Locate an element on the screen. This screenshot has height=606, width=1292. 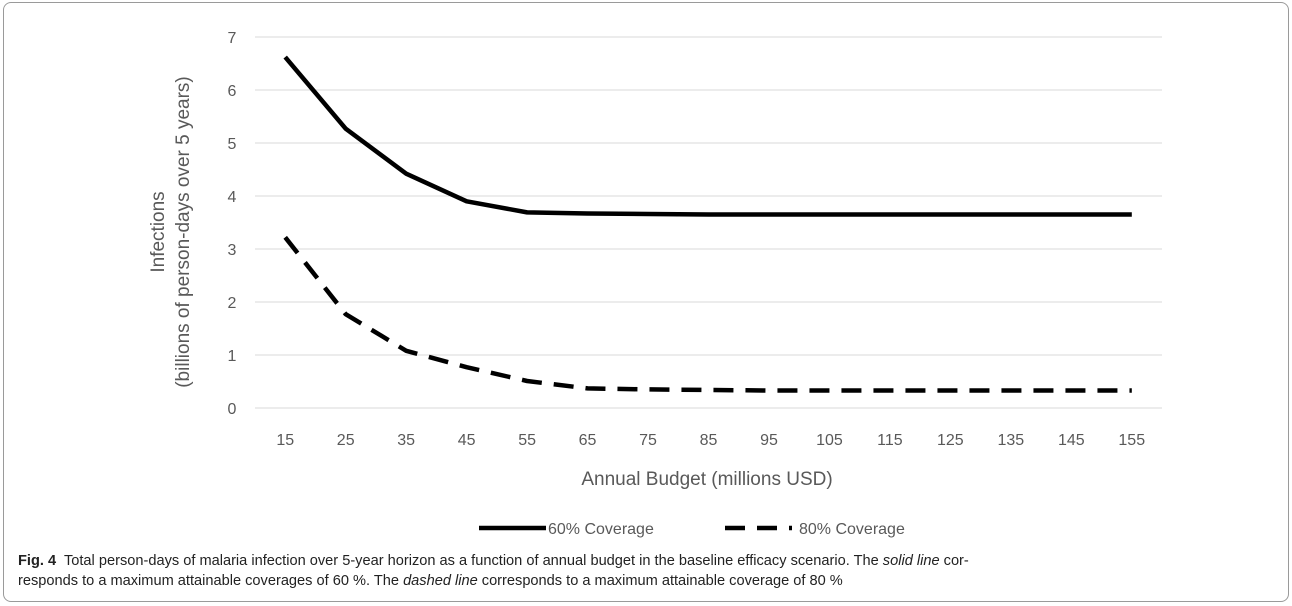
caption-emphasis-dashed: dashed line is located at coordinates (440, 581).